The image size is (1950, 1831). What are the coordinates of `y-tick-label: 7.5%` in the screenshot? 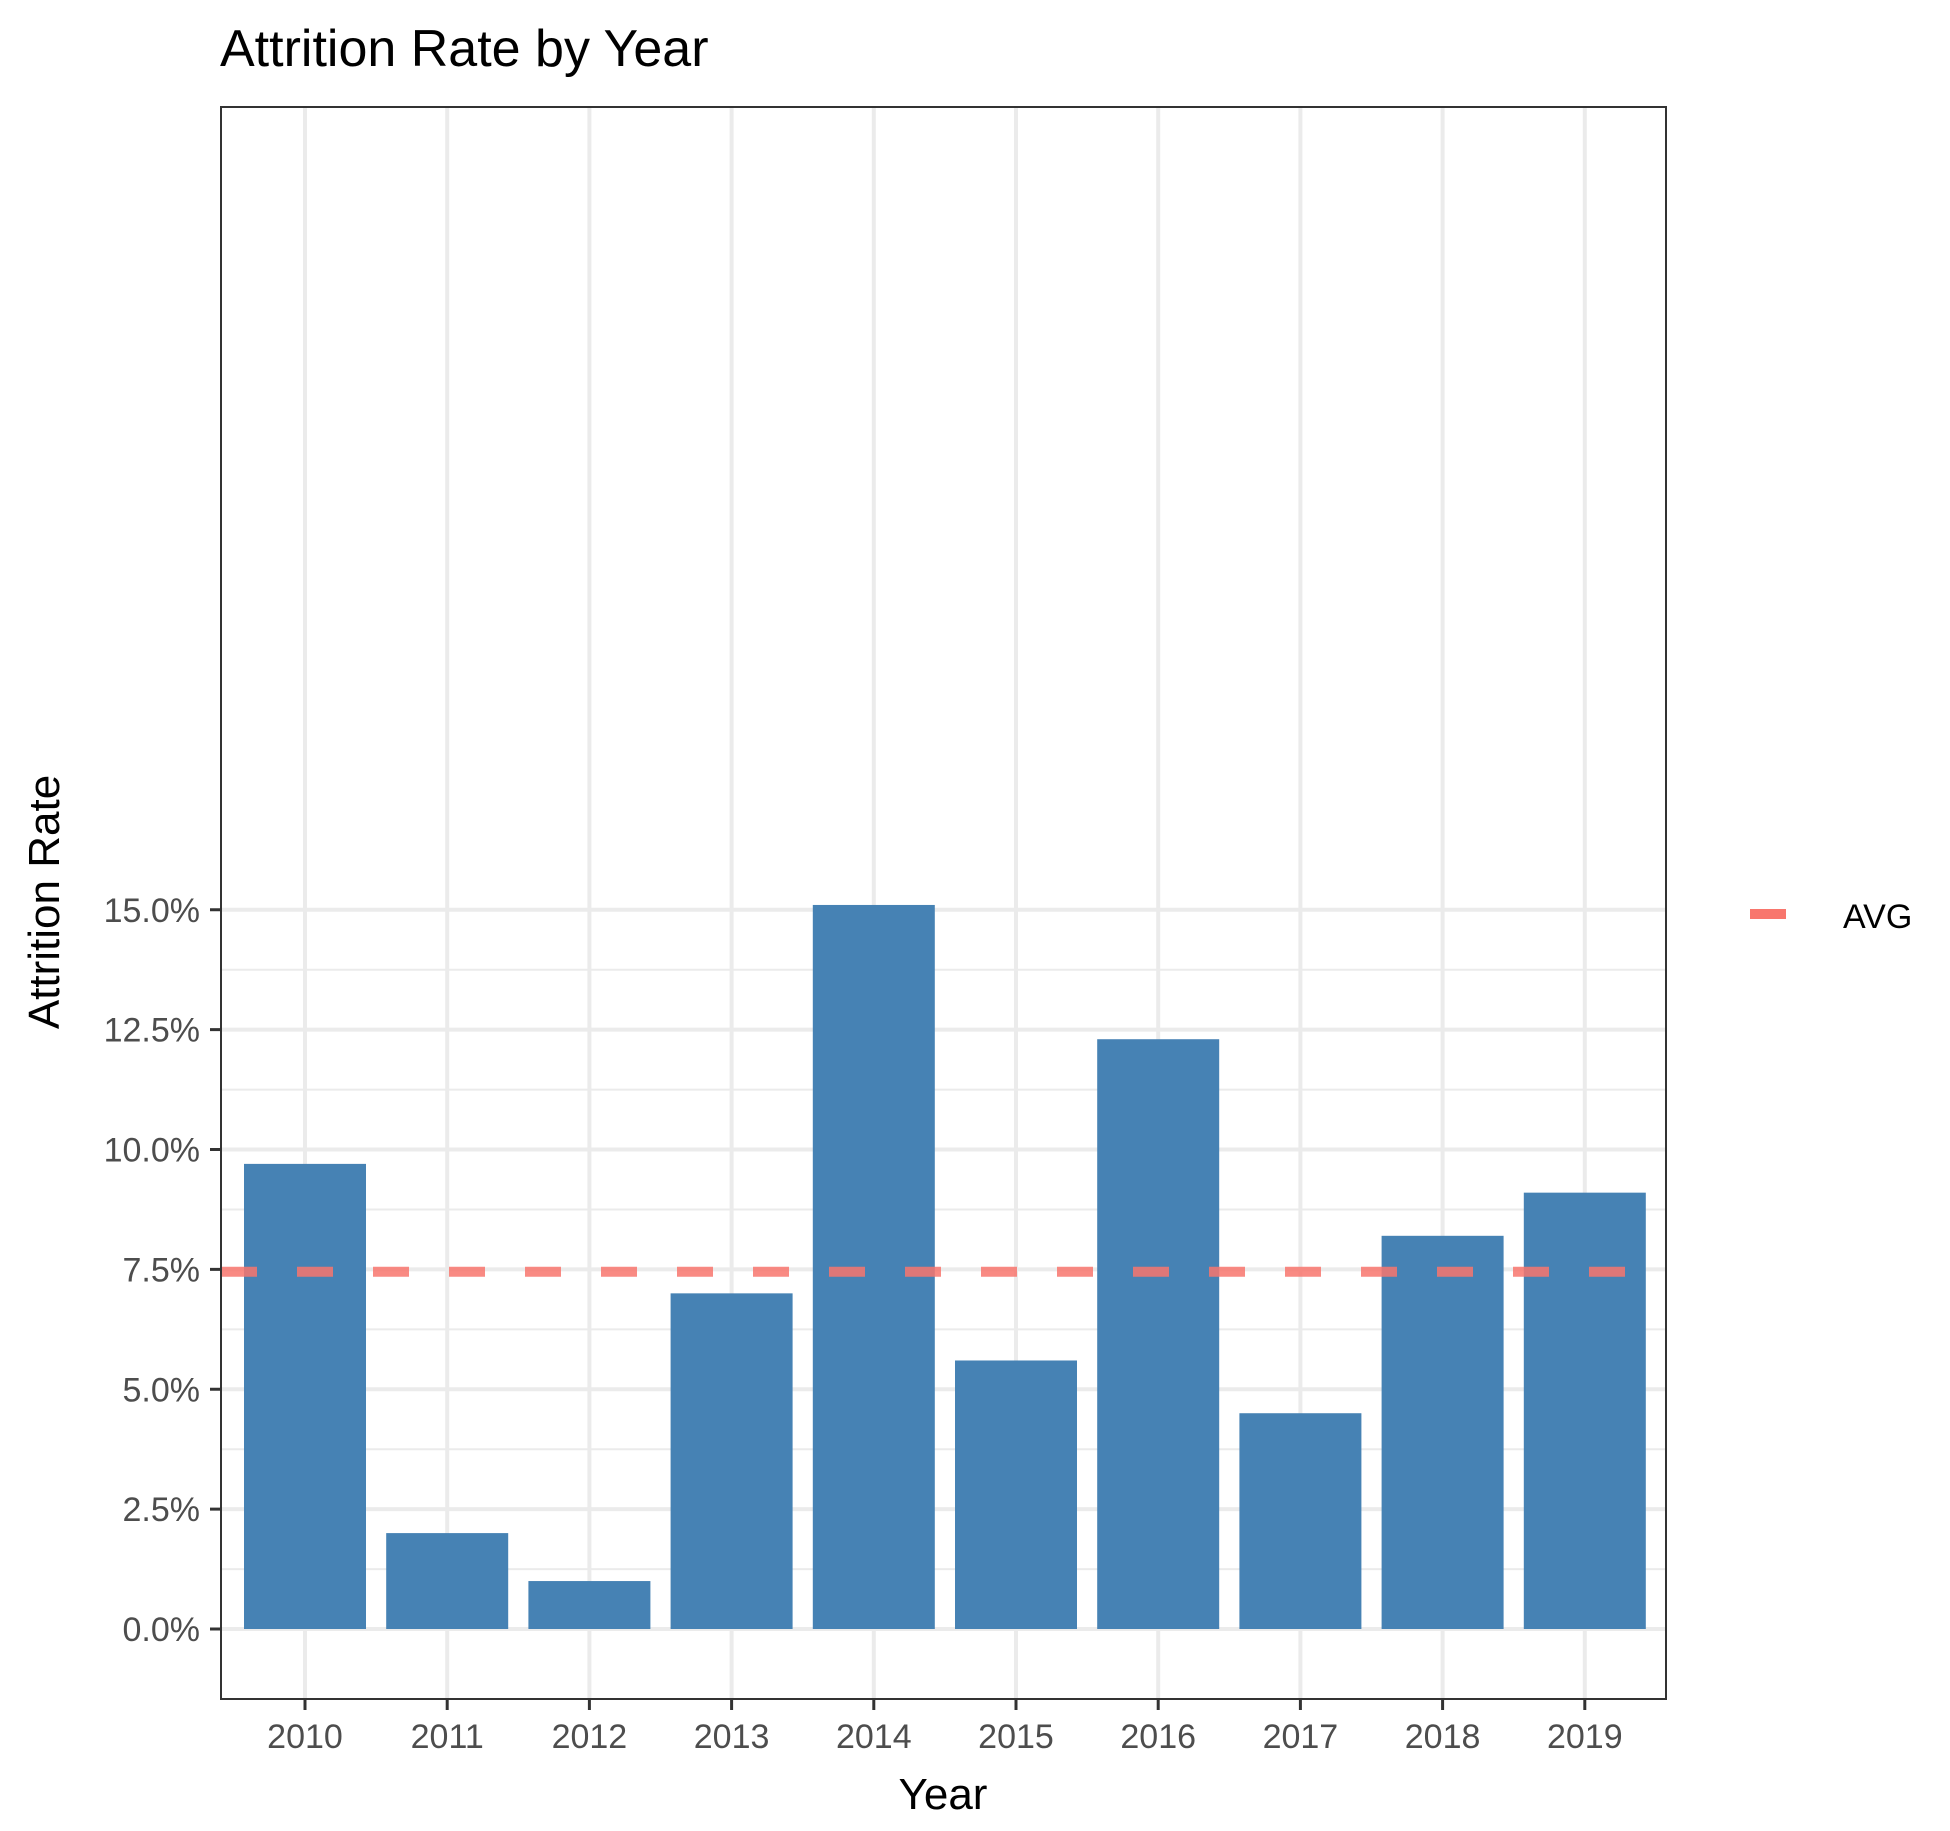 It's located at (162, 1270).